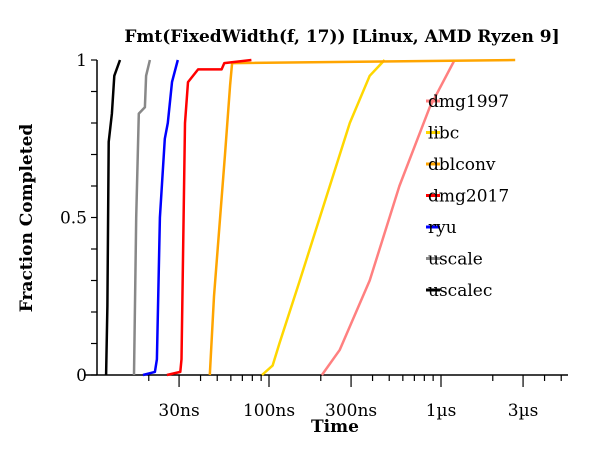  Describe the element at coordinates (468, 197) in the screenshot. I see `legend-label-dmg2017: dmg2017` at that location.